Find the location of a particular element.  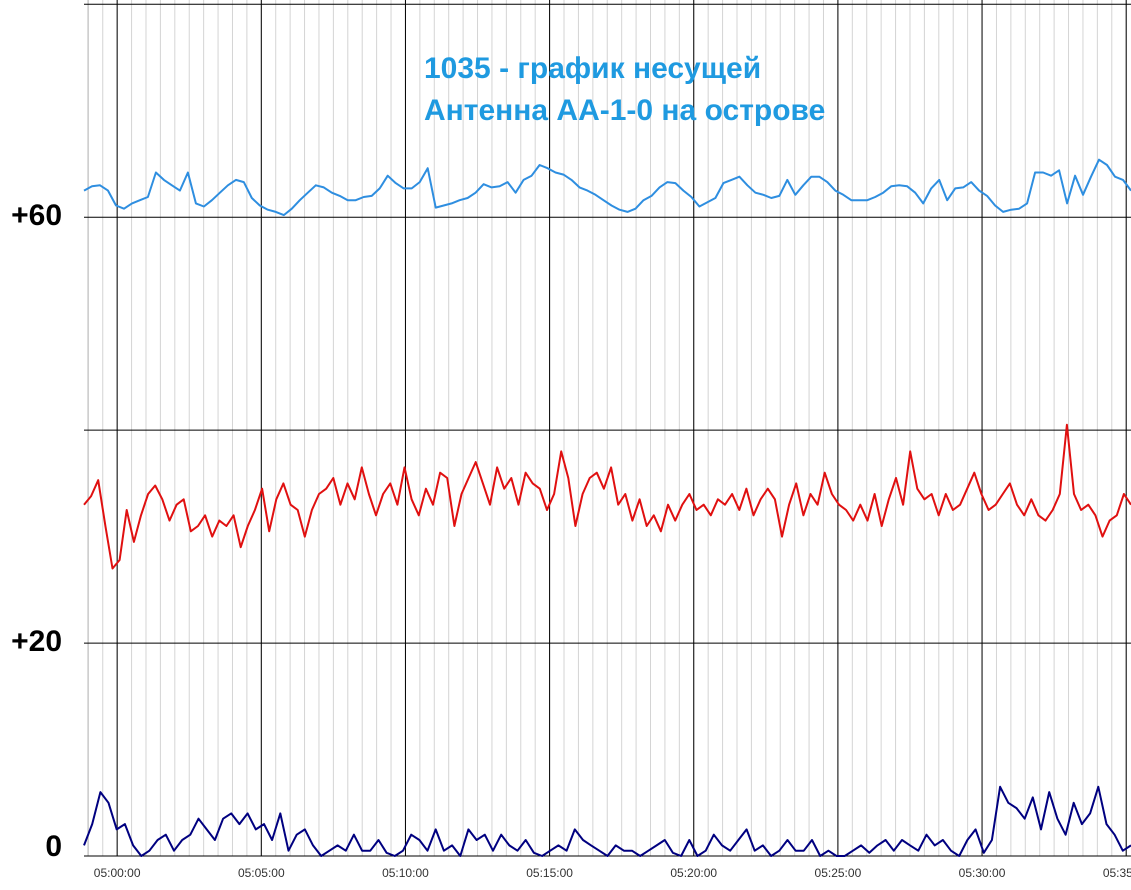

x-tick-label: 05:35:00 is located at coordinates (1117, 873).